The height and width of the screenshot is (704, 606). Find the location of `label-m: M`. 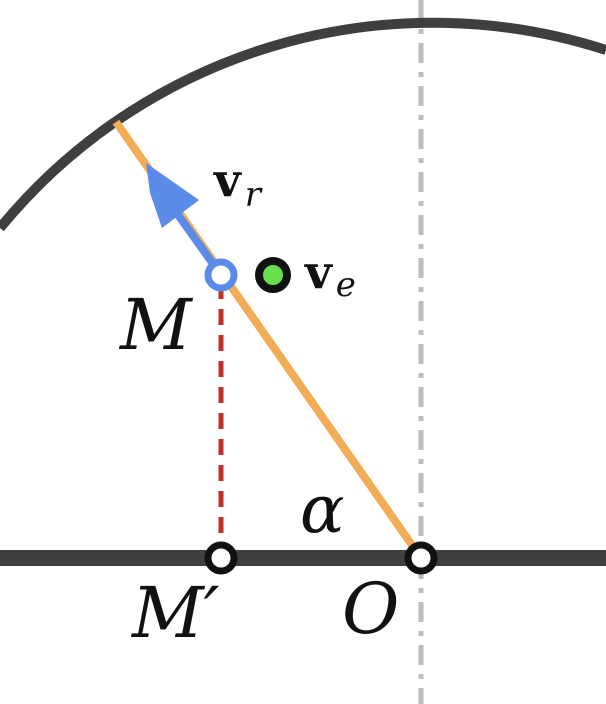

label-m: M is located at coordinates (156, 325).